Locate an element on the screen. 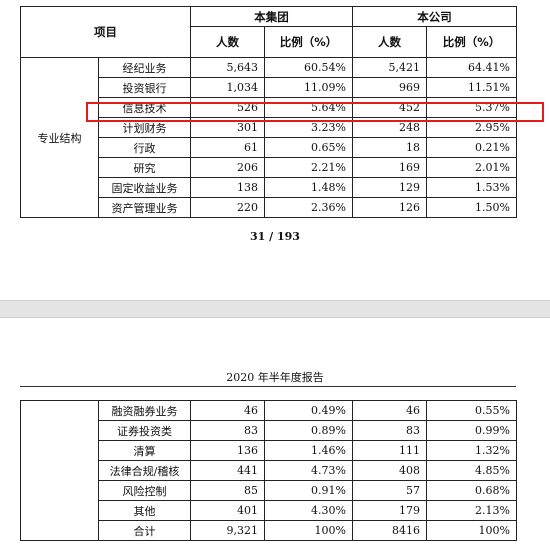 The height and width of the screenshot is (547, 550). header-group-count: 人数 is located at coordinates (227, 42).